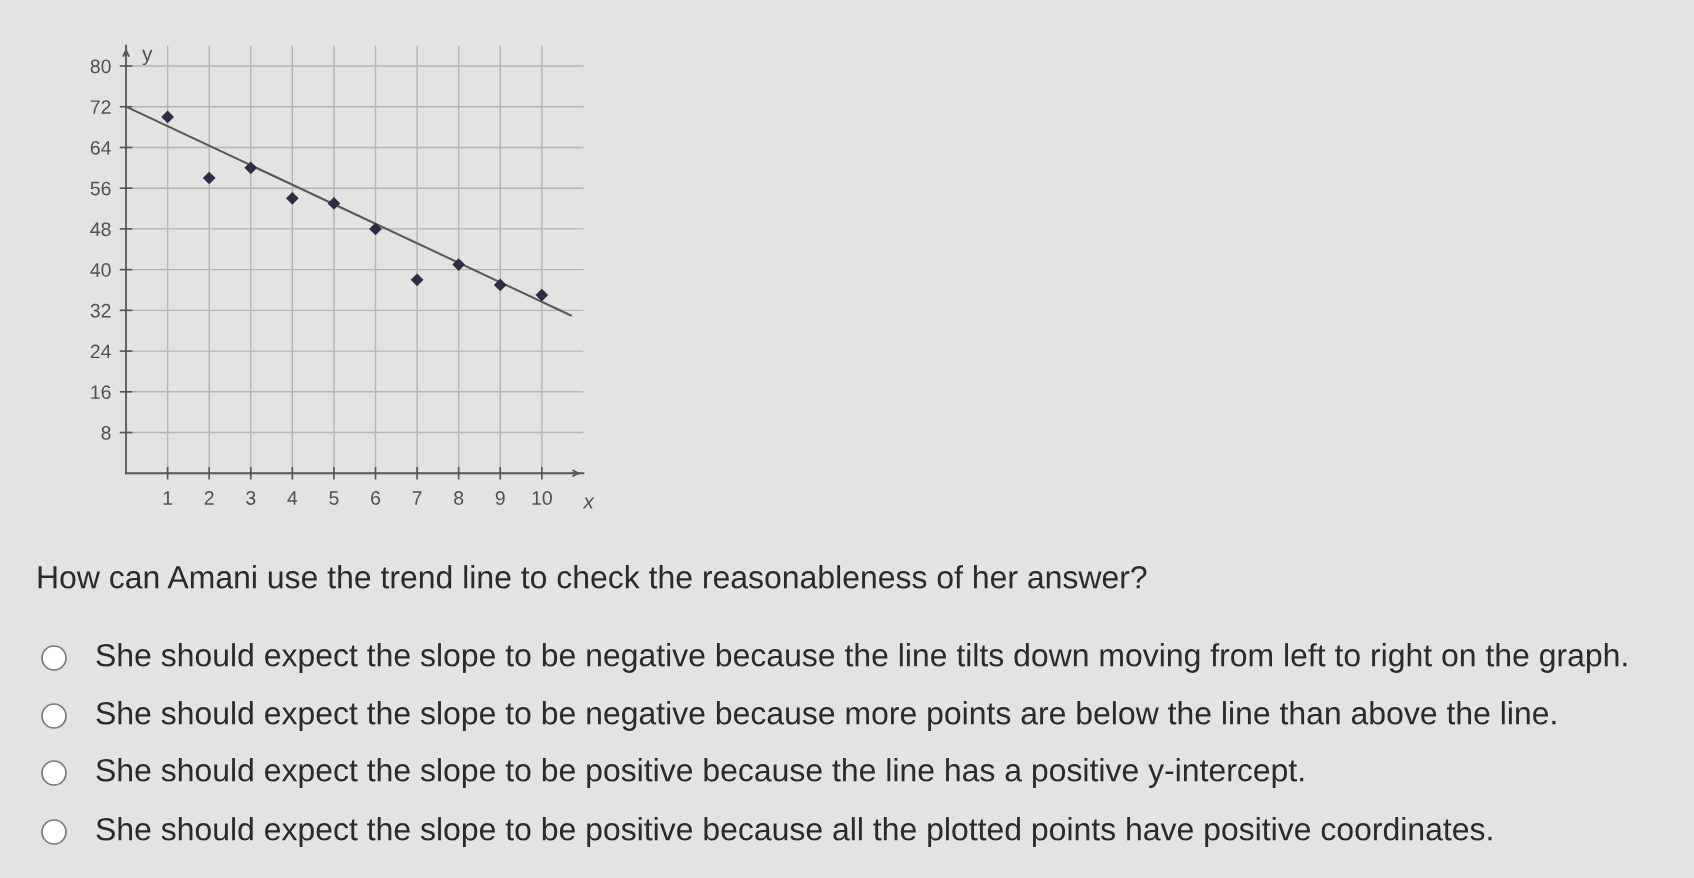  I want to click on x-tick-label: 5, so click(334, 498).